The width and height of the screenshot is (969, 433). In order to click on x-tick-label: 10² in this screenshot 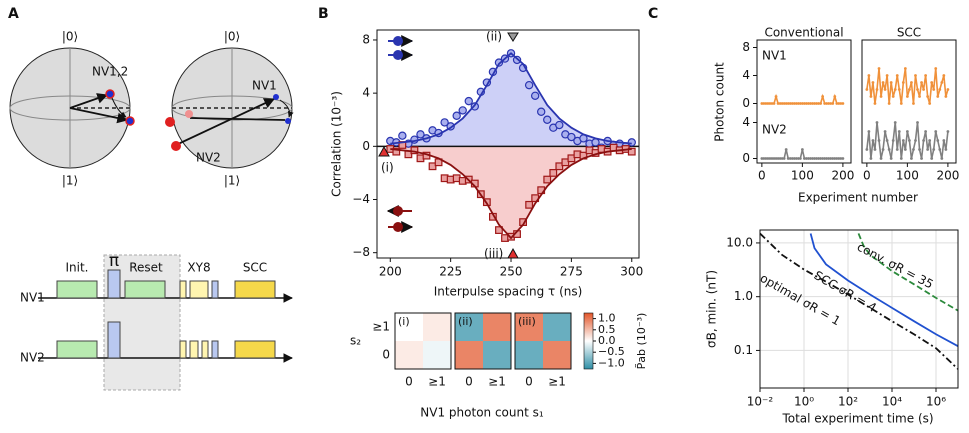, I will do `click(848, 402)`.